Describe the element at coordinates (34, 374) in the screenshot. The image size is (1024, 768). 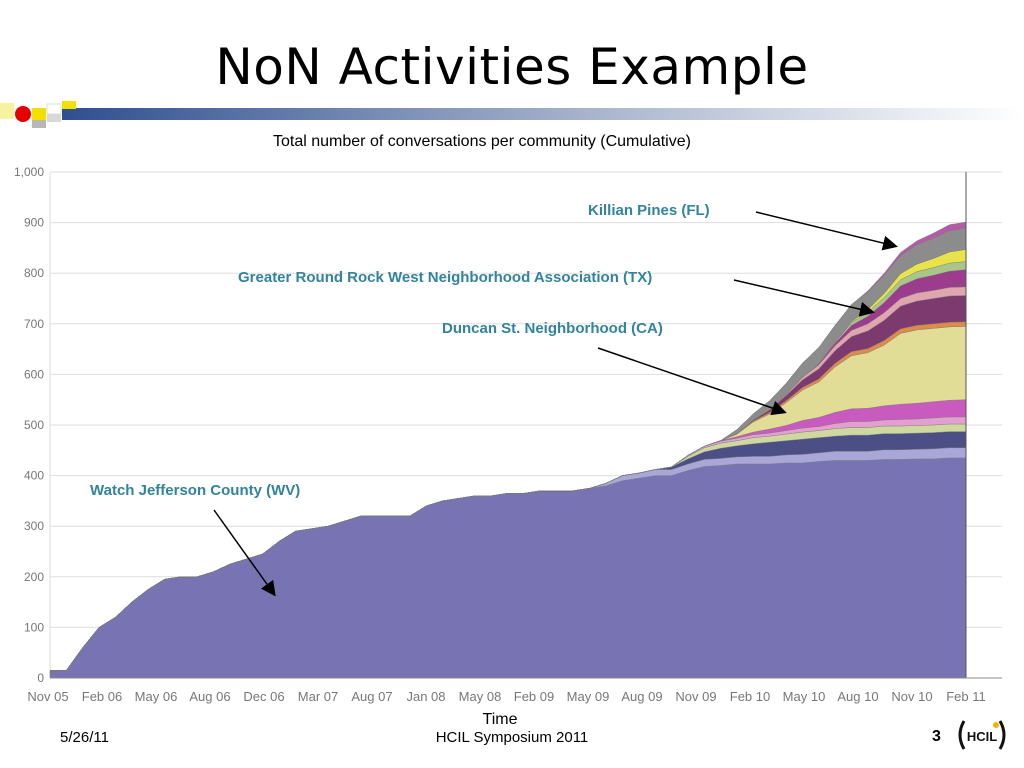
I see `y-tick-label: 600` at that location.